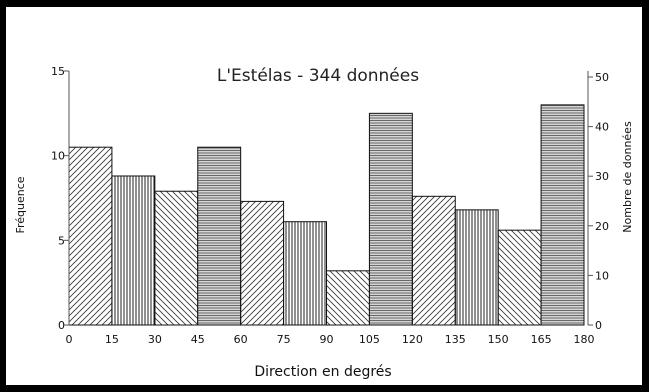 This screenshot has width=649, height=392. Describe the element at coordinates (155, 339) in the screenshot. I see `x-tick-label-30: 30` at that location.